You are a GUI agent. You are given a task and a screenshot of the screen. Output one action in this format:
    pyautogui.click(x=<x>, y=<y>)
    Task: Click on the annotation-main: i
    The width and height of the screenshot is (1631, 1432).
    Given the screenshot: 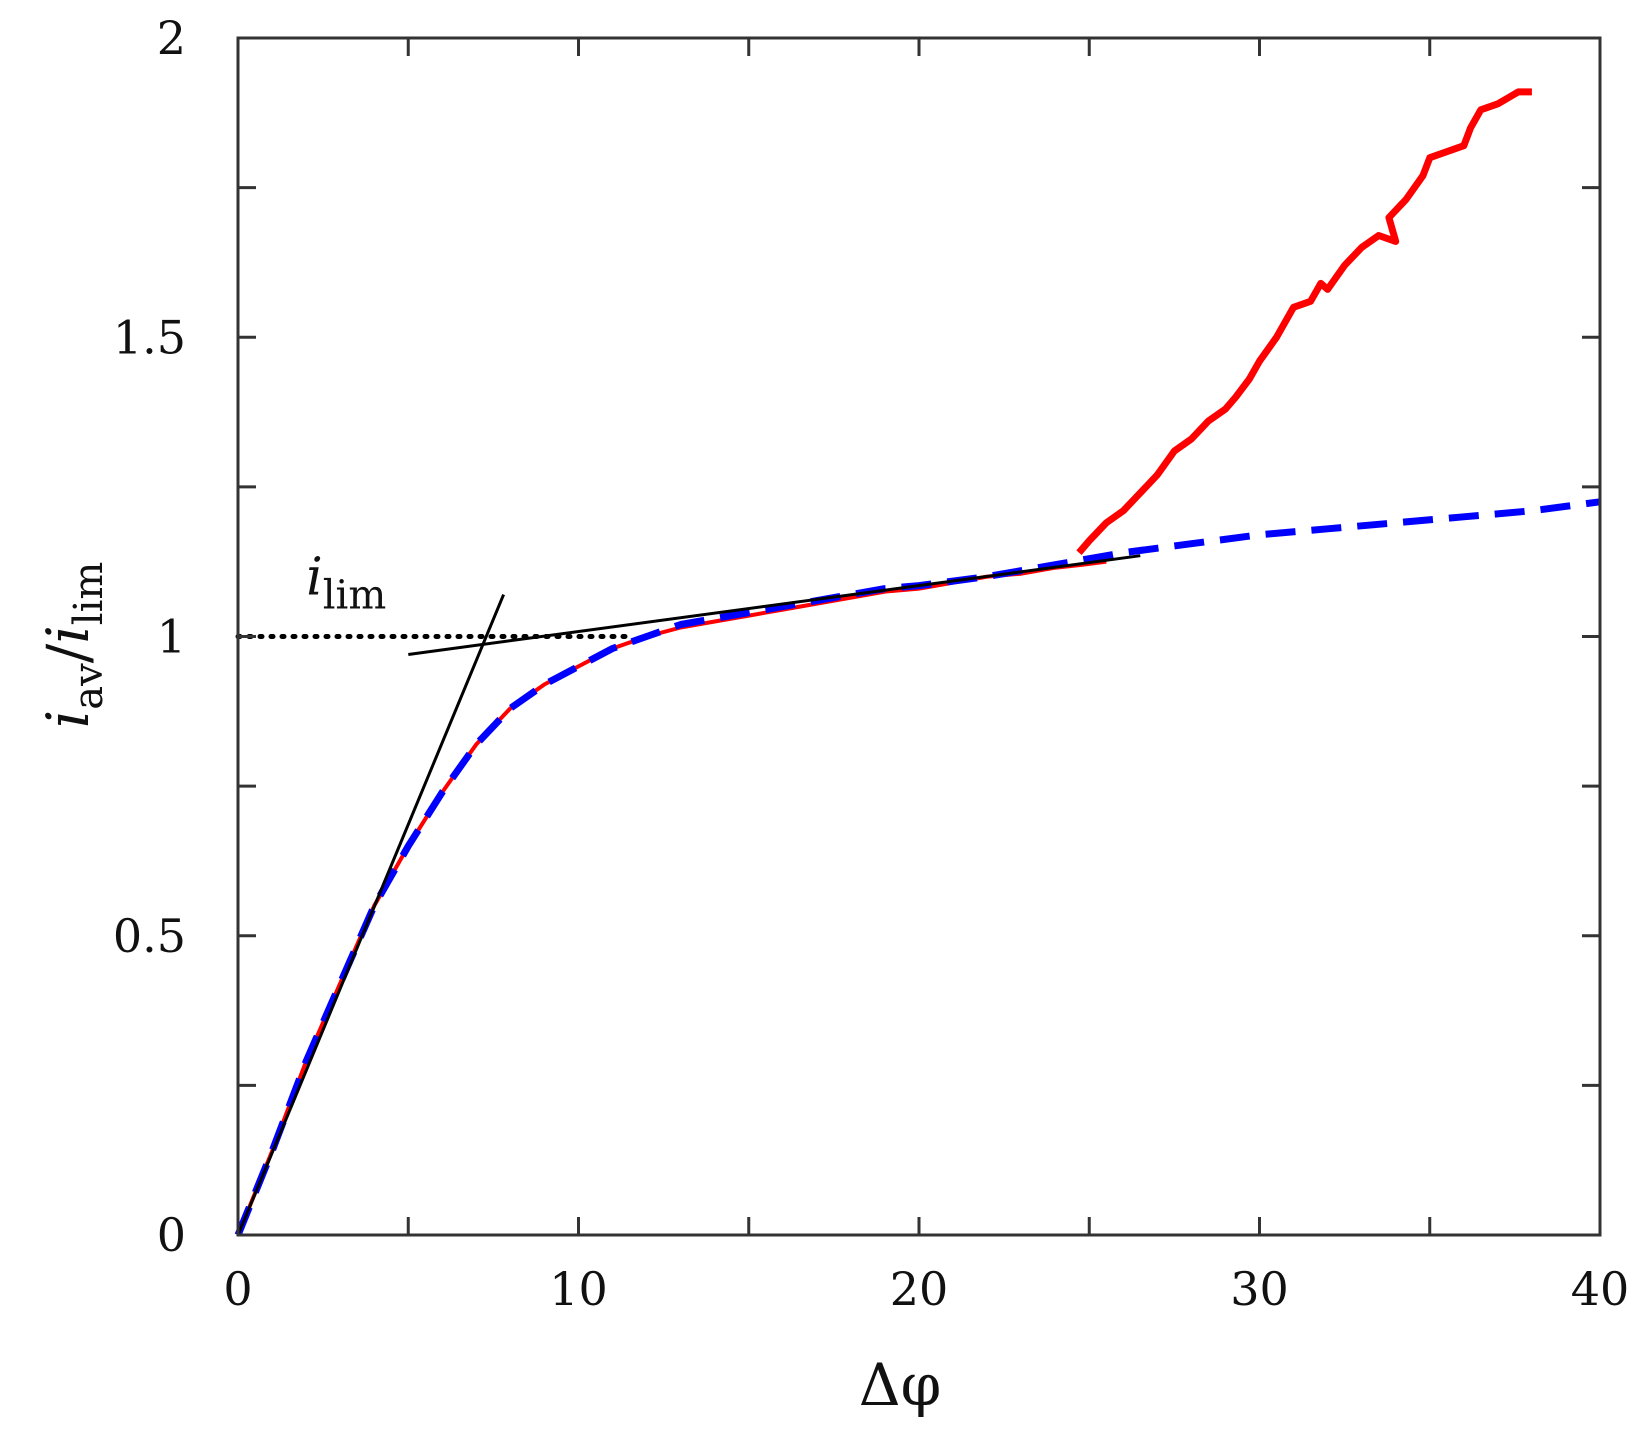 What is the action you would take?
    pyautogui.click(x=314, y=578)
    